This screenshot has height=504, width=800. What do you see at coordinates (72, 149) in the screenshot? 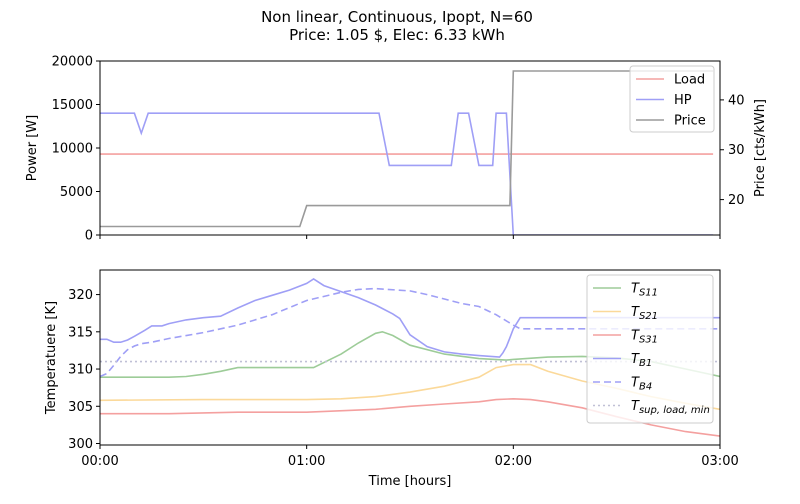
I see `top-y-tick-label: 10000` at bounding box center [72, 149].